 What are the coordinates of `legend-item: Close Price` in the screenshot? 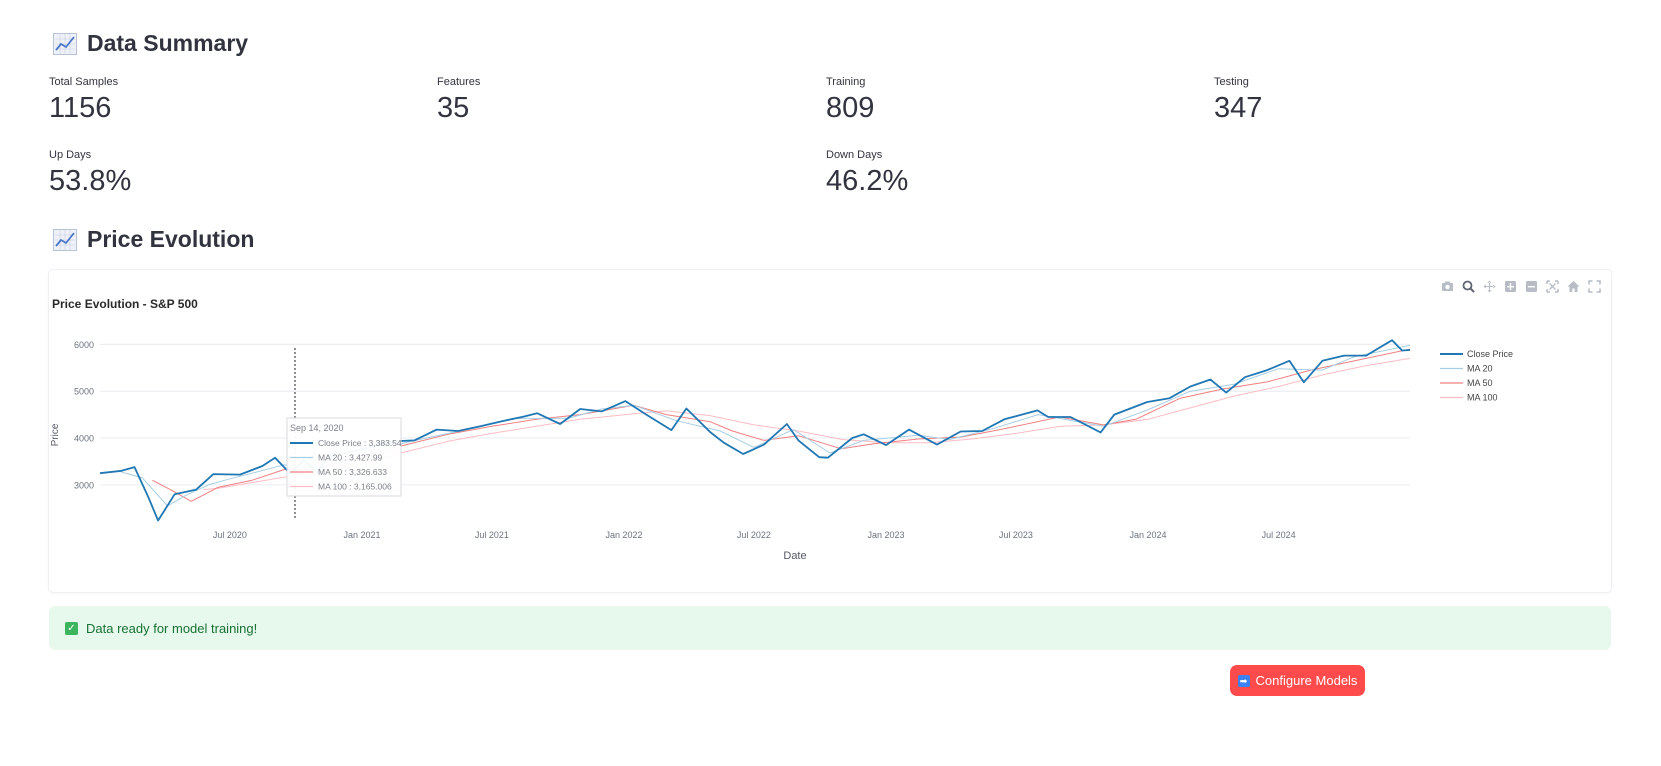 It's located at (1490, 354).